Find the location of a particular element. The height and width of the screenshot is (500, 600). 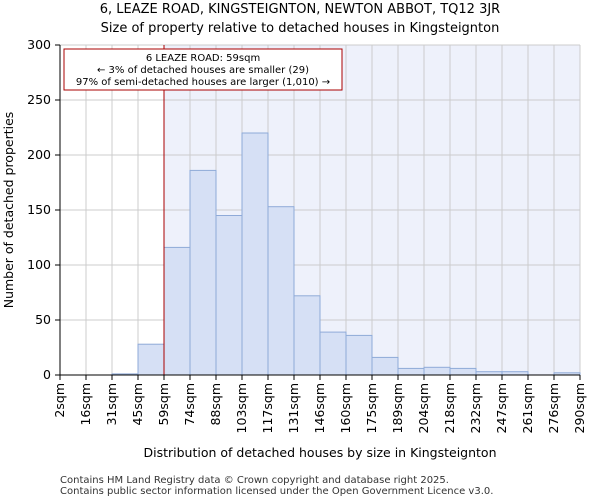

x-tick-label: 232sqm is located at coordinates (475, 408).